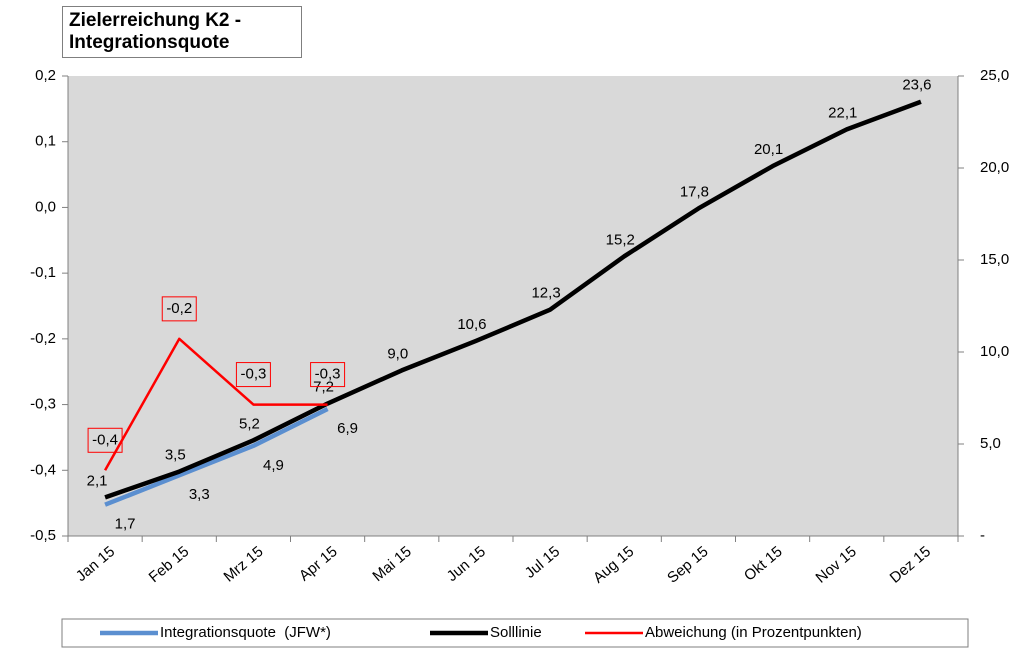 Image resolution: width=1023 pixels, height=648 pixels. What do you see at coordinates (169, 564) in the screenshot?
I see `x-tick-label: Feb 15` at bounding box center [169, 564].